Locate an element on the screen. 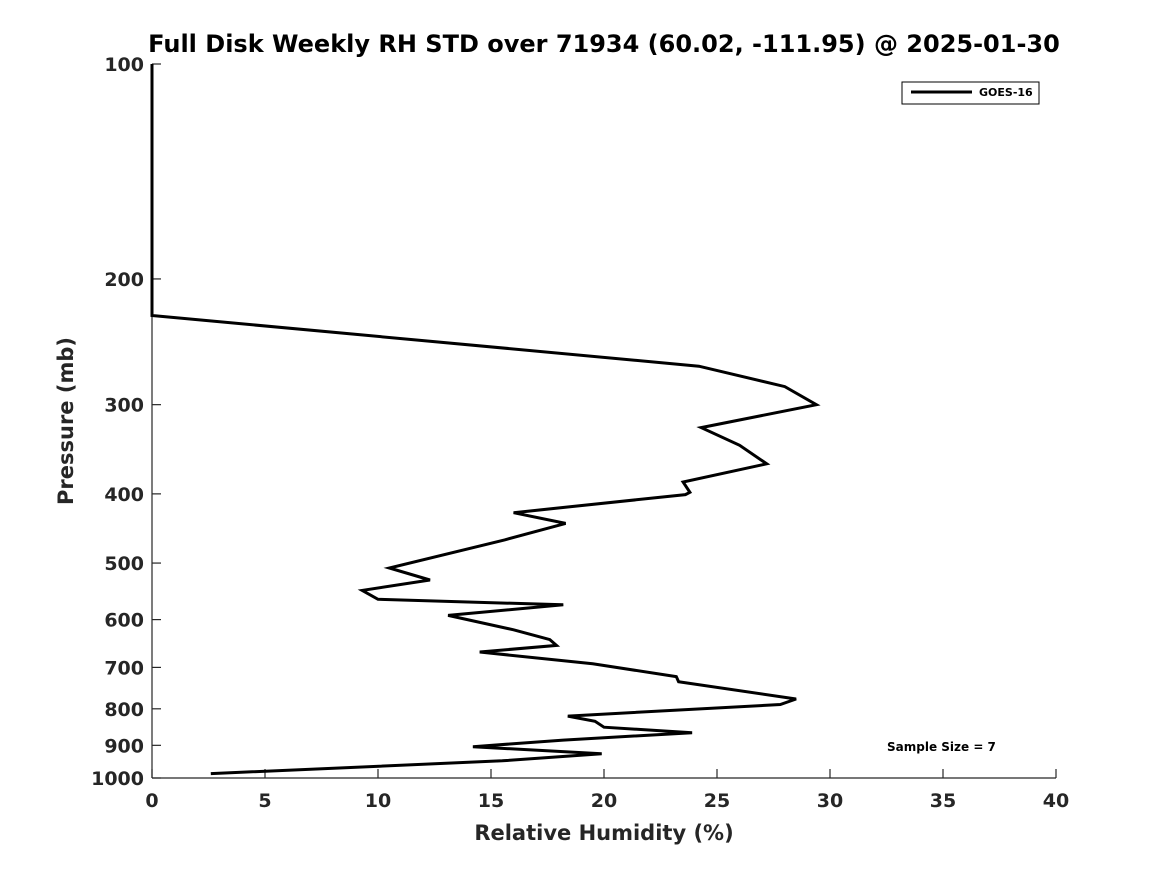 The width and height of the screenshot is (1167, 875). x-axis: 0 5 10 15 20 25 30 35 40 is located at coordinates (607, 790).